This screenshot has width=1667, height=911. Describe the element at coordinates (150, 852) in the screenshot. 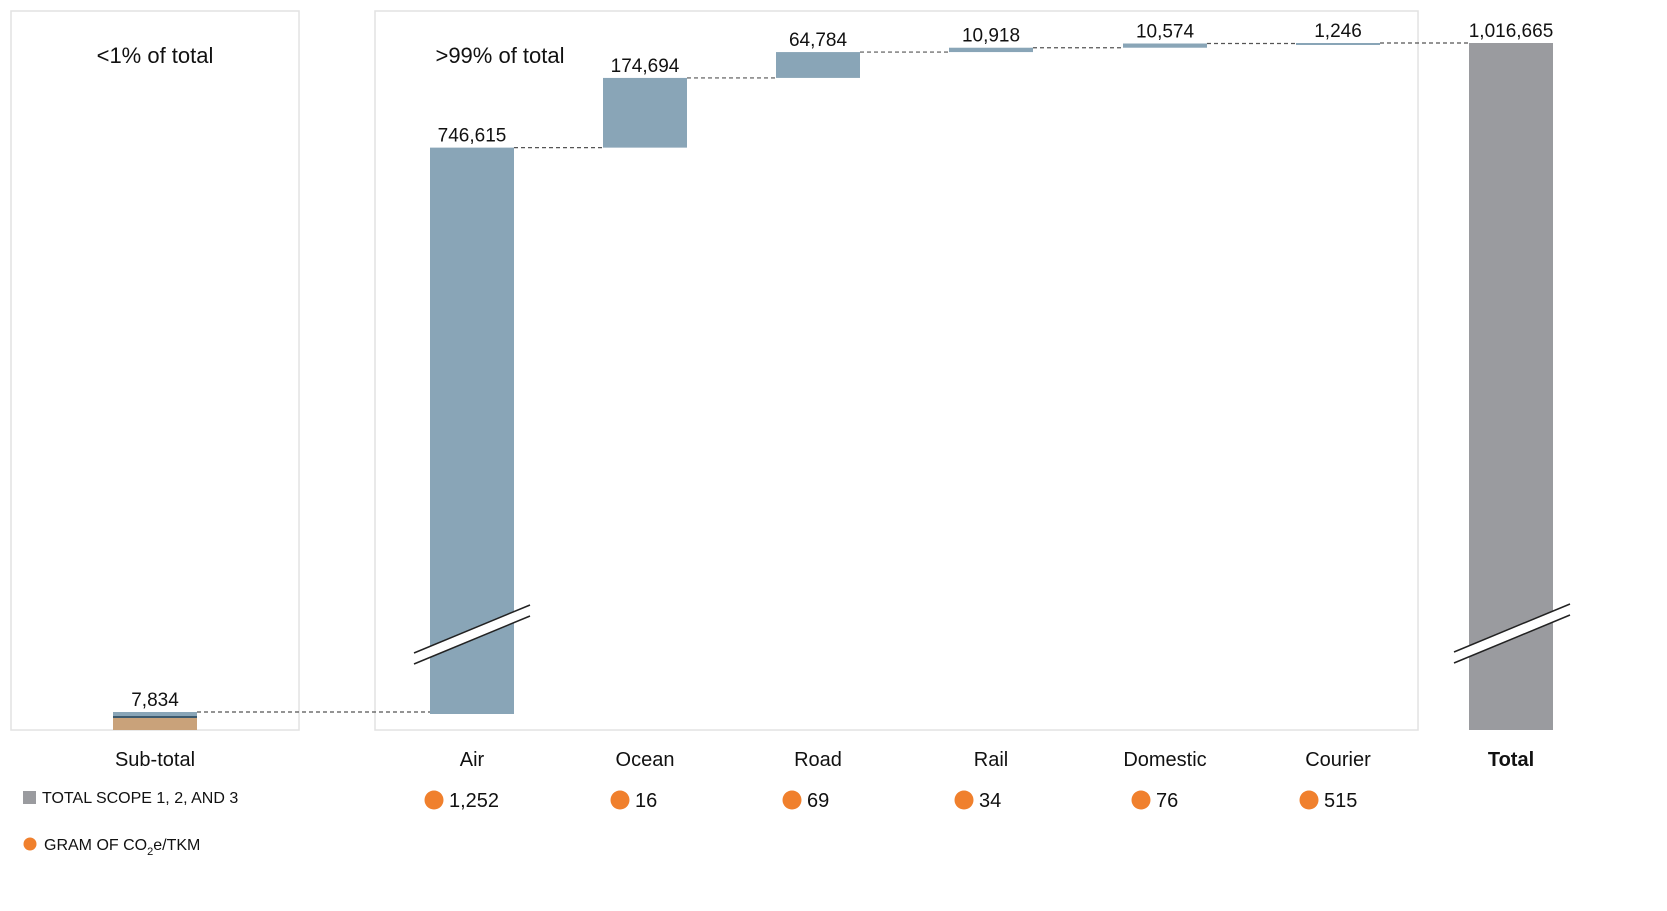

I see `legend-intensity-sub: 2` at that location.